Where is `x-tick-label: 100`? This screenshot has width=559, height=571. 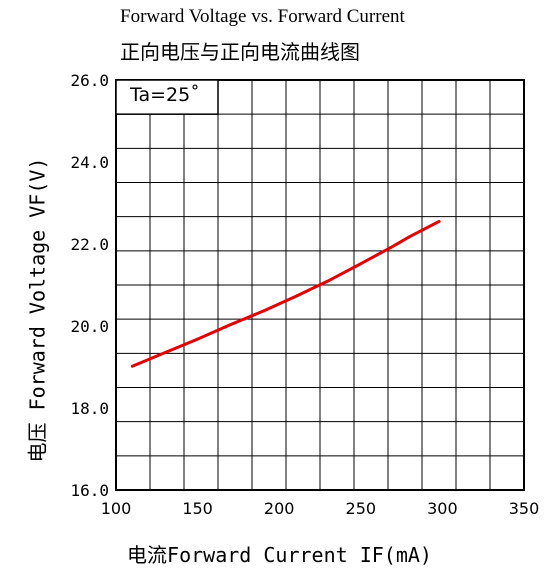
x-tick-label: 100 is located at coordinates (116, 508).